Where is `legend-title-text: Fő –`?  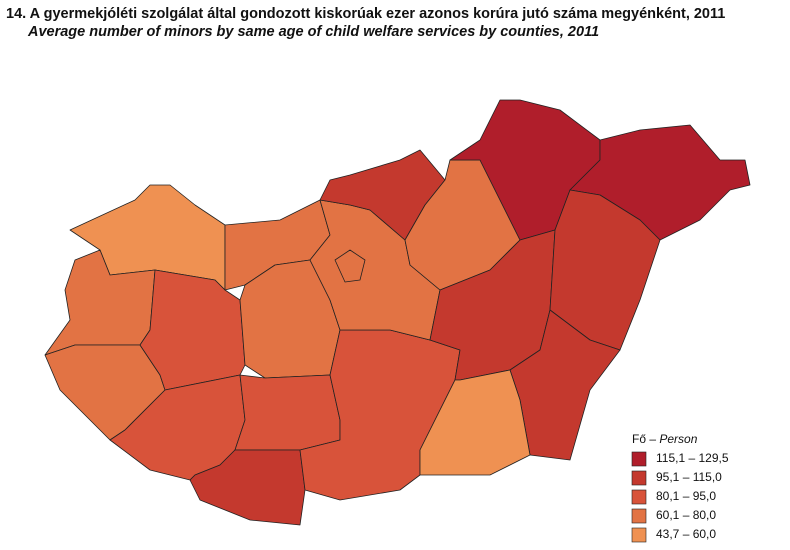
legend-title-text: Fő – is located at coordinates (644, 439).